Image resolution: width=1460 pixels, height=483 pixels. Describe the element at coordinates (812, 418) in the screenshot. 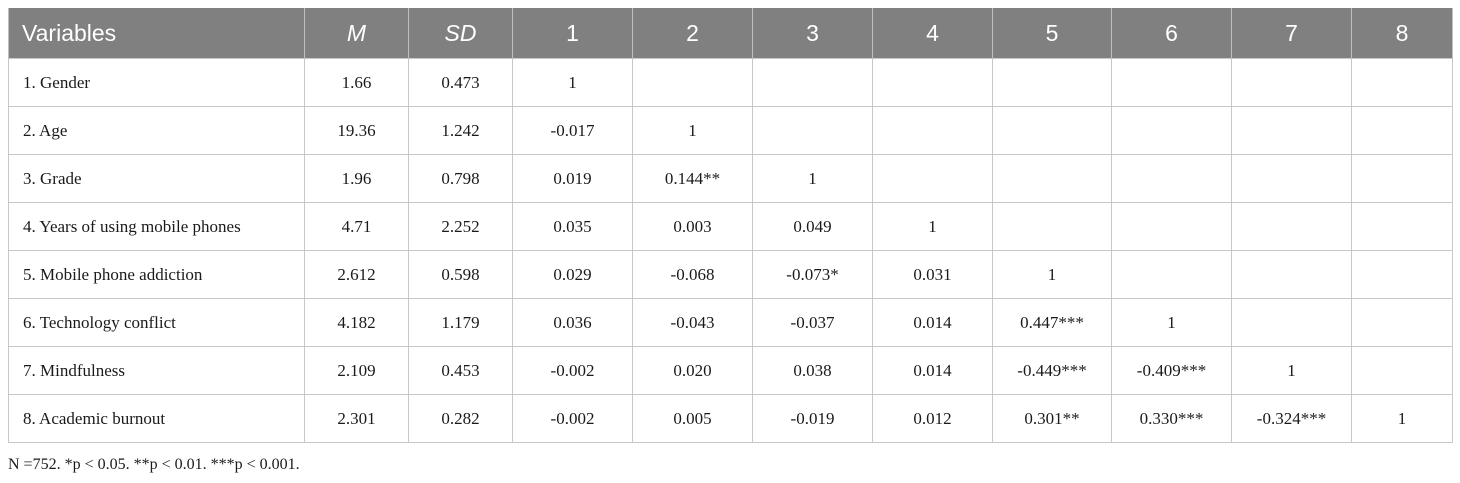

I see `correlation-cell: -0.019` at that location.